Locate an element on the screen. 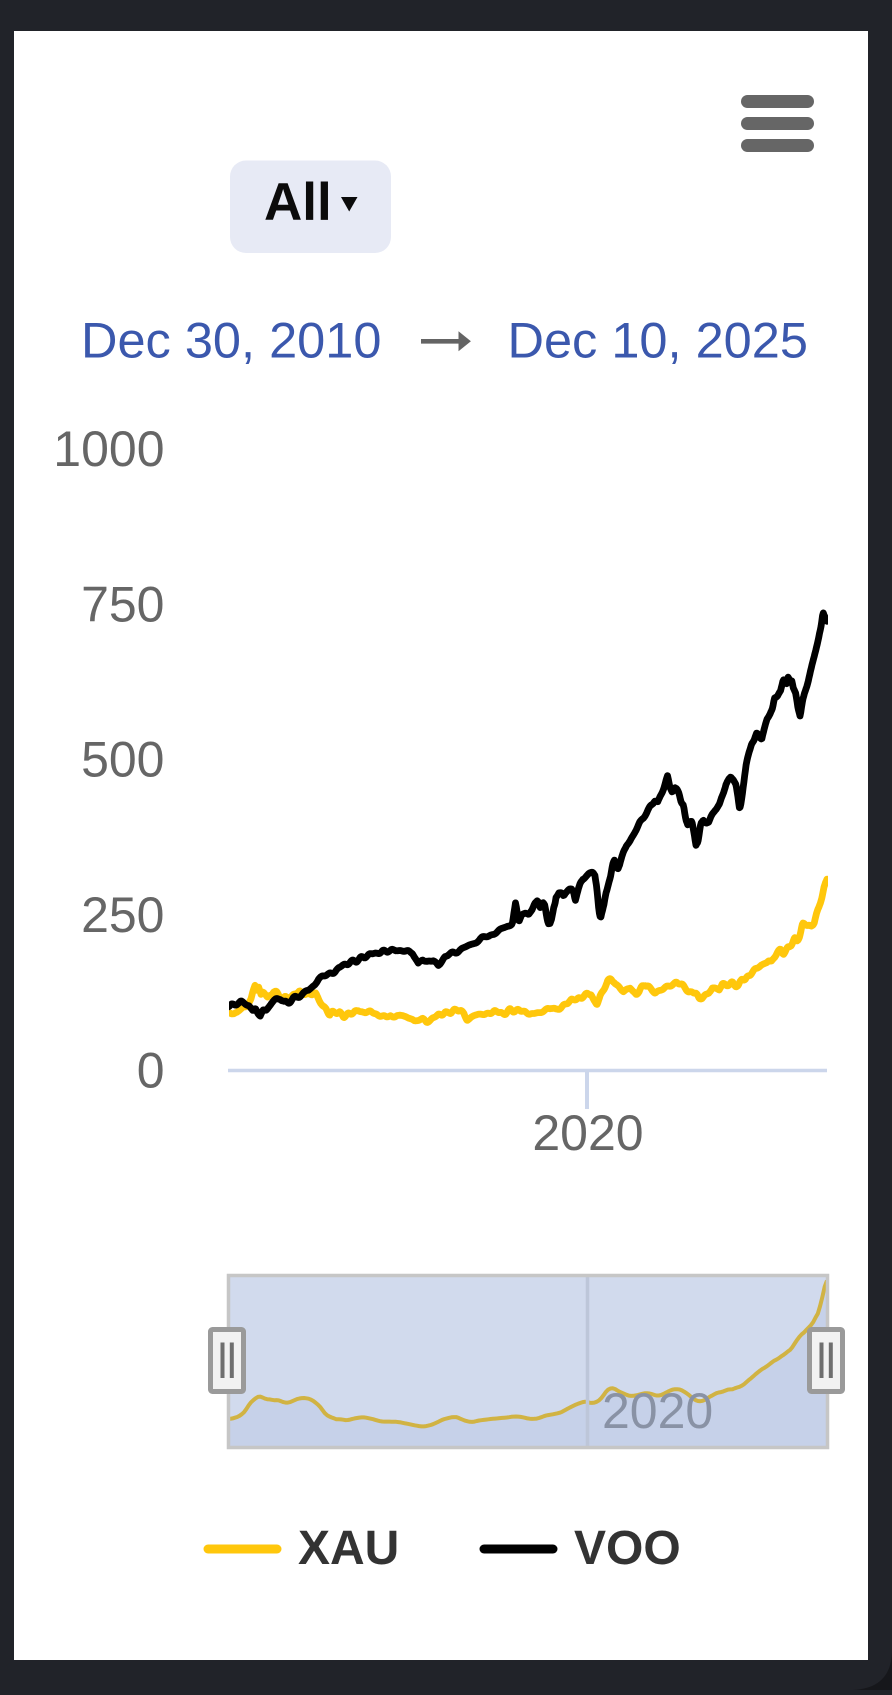  svg-text: 0 is located at coordinates (151, 1071).